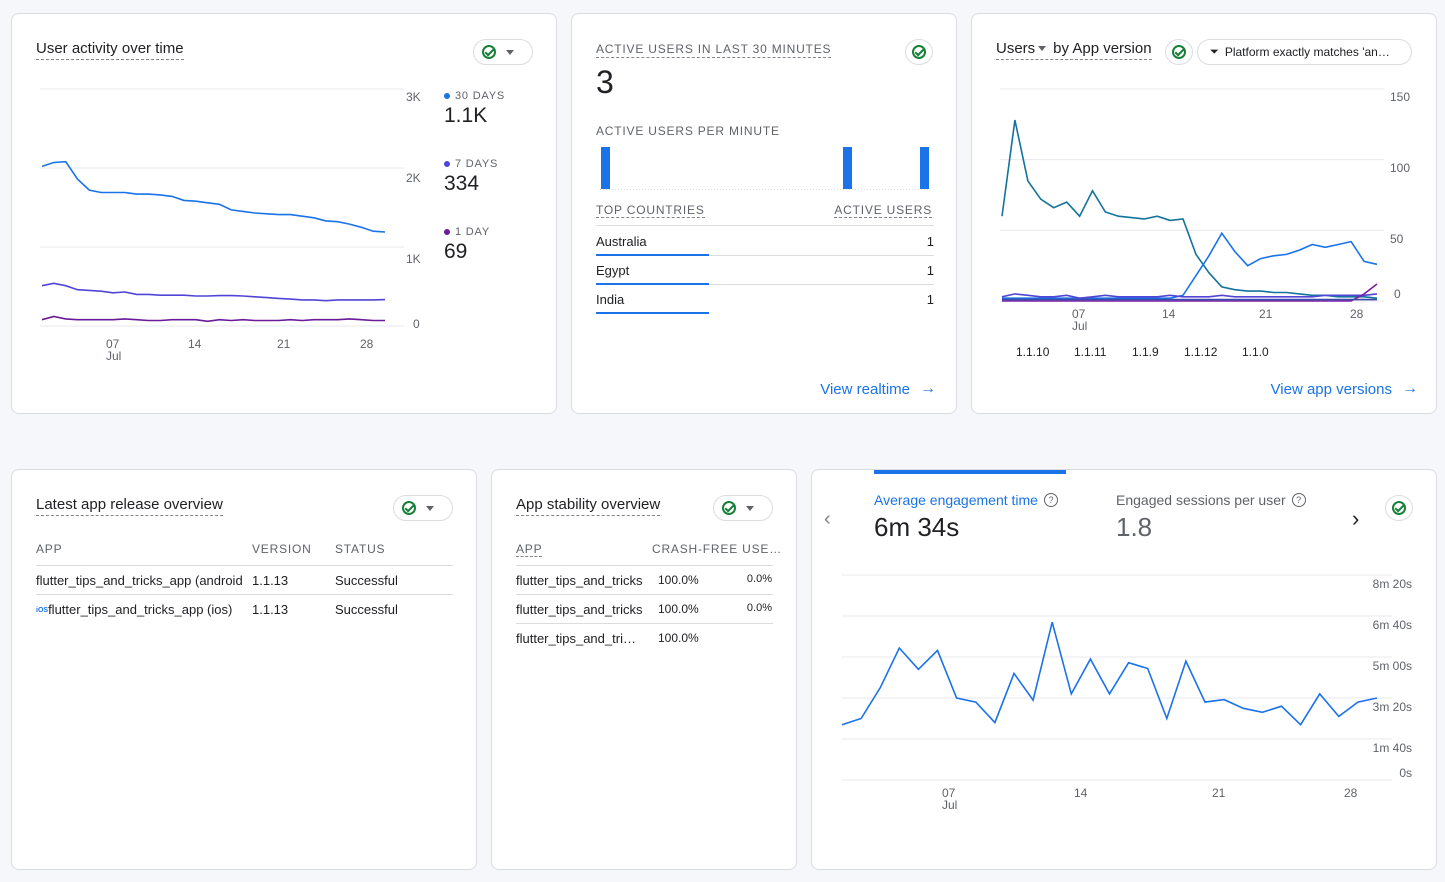  Describe the element at coordinates (970, 510) in the screenshot. I see `tab-average-engagement: Average engagement time ? 6m 34s` at that location.